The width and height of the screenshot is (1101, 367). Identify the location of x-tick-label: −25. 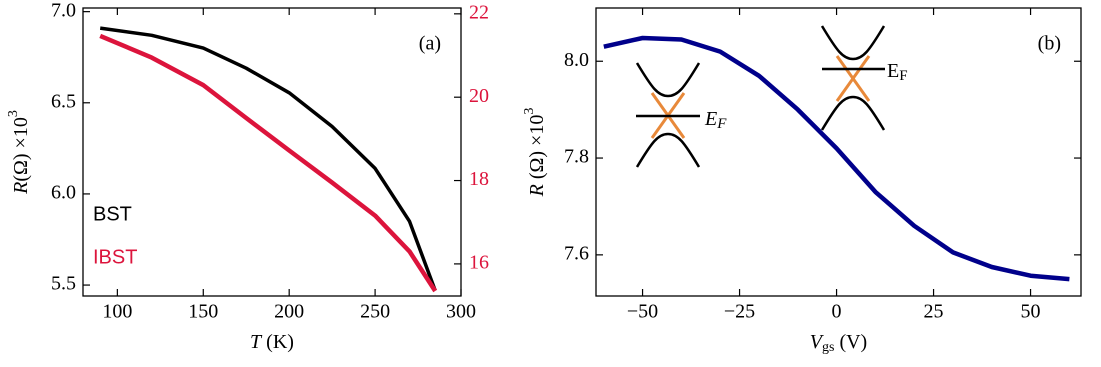
(739, 312).